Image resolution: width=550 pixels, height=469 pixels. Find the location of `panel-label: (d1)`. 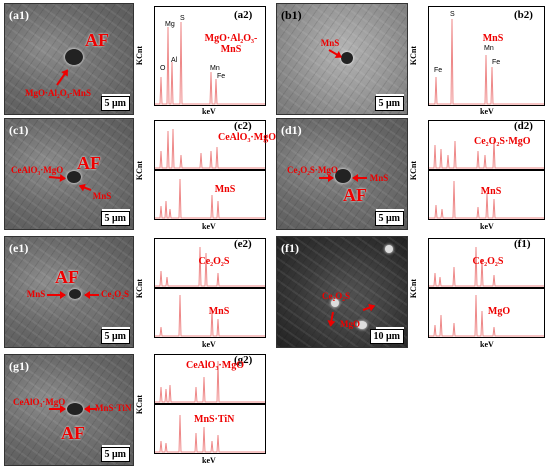

panel-label: (d1) is located at coordinates (291, 130).